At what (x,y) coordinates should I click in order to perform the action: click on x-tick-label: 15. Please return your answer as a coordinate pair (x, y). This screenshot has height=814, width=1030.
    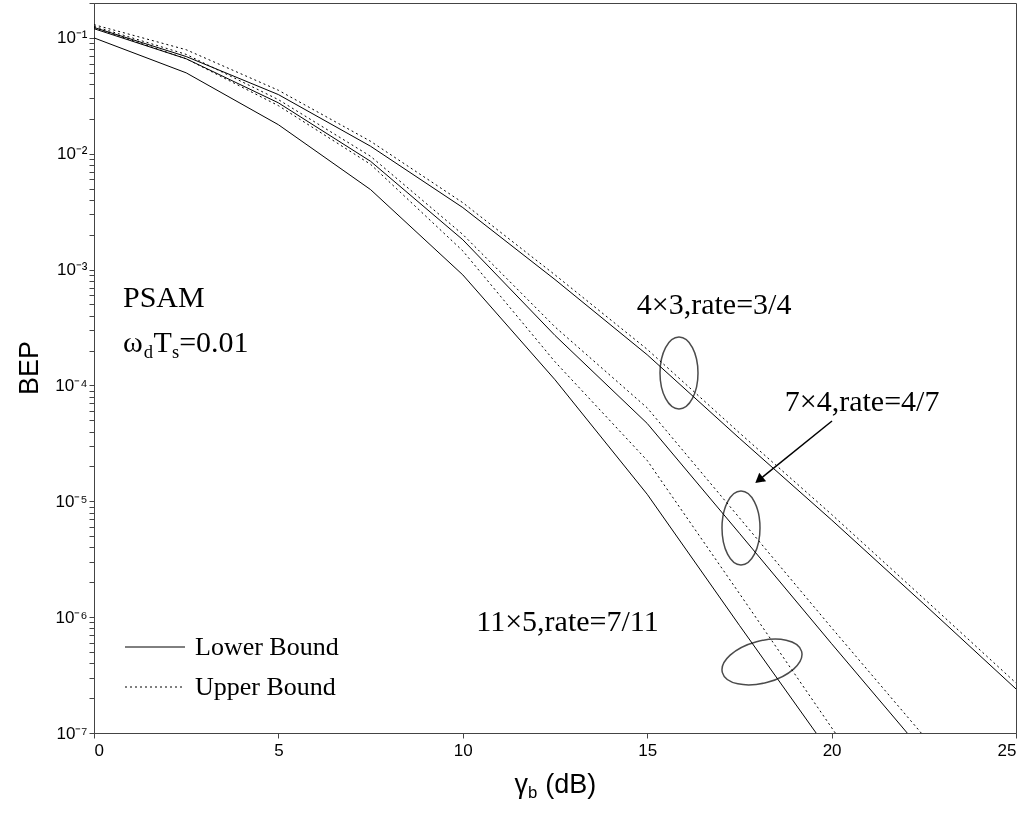
    Looking at the image, I should click on (648, 750).